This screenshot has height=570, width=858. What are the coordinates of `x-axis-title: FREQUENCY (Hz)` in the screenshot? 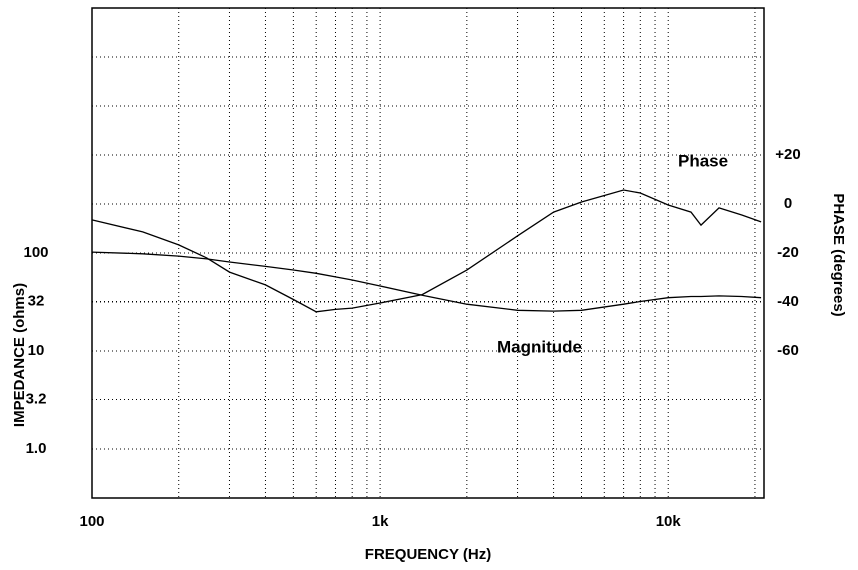 It's located at (428, 554).